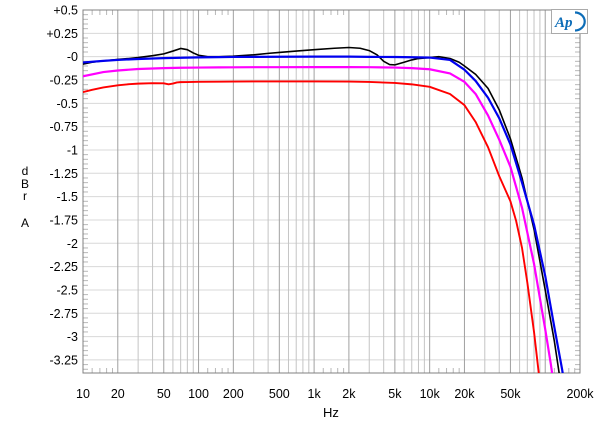  What do you see at coordinates (25, 196) in the screenshot?
I see `y-axis-unit-letter: r` at bounding box center [25, 196].